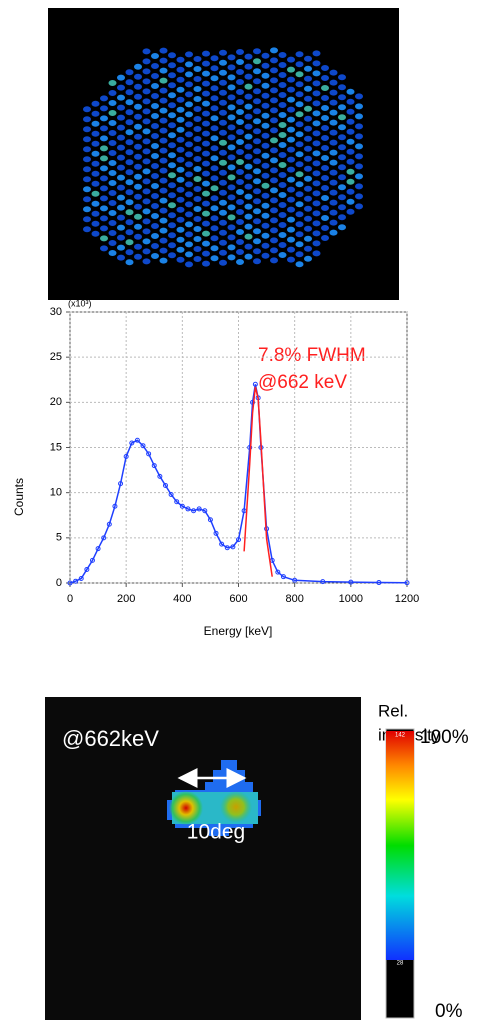 The height and width of the screenshot is (1033, 481). What do you see at coordinates (302, 382) in the screenshot?
I see `annotation: @662 keV` at bounding box center [302, 382].